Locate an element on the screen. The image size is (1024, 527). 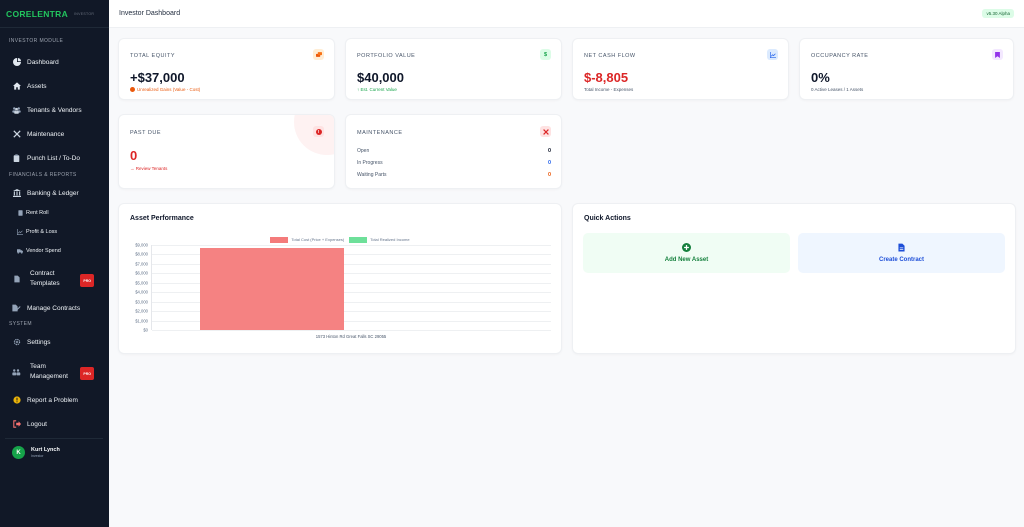
sidebar-item-profit-loss: Profit & Loss is located at coordinates (54, 232).